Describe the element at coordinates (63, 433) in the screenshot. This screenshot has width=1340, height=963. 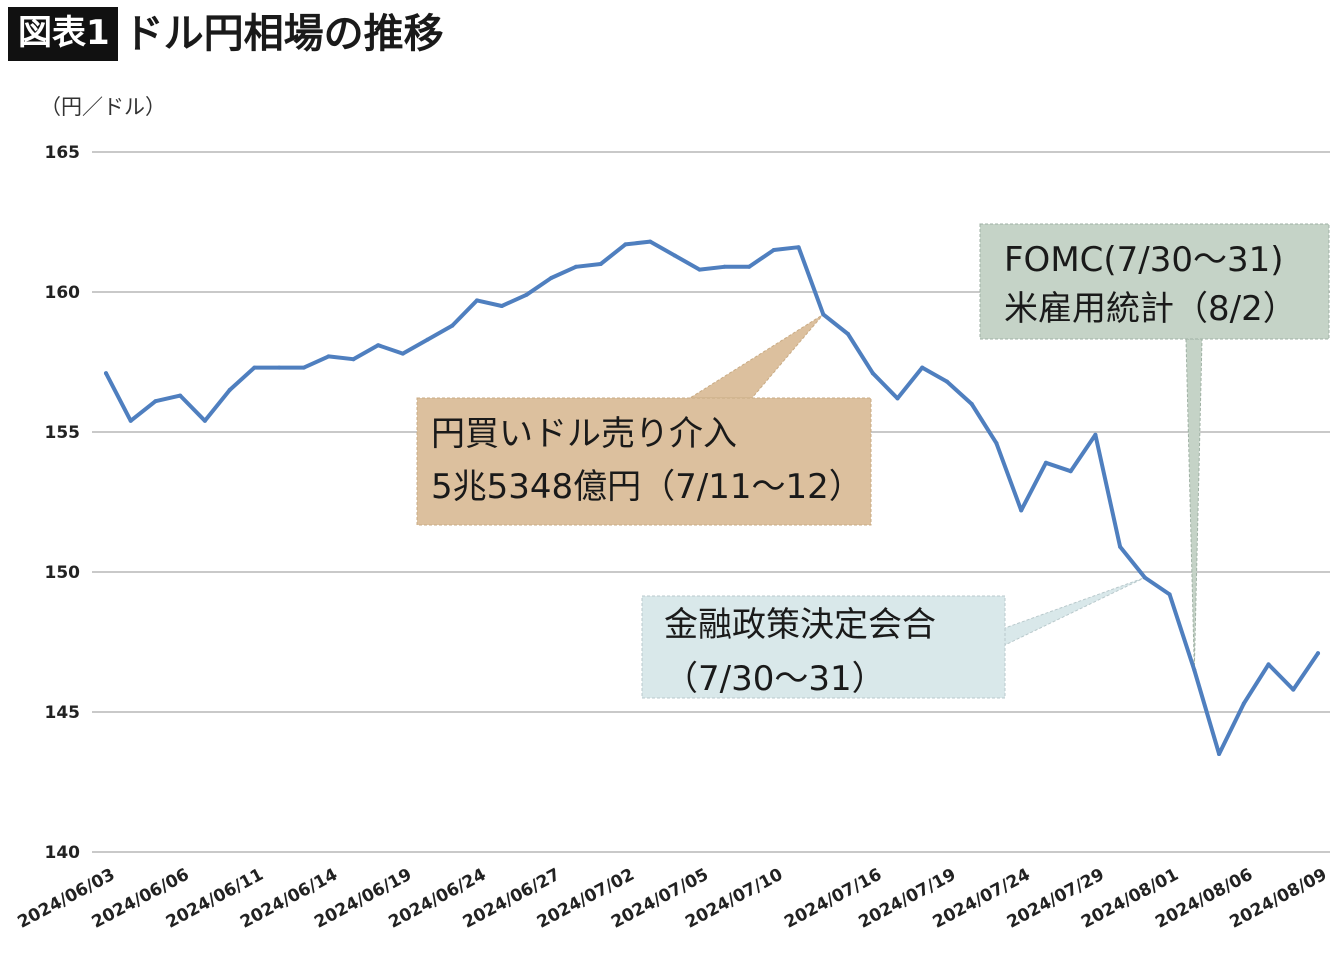
I see `y-tick-label: 155` at that location.